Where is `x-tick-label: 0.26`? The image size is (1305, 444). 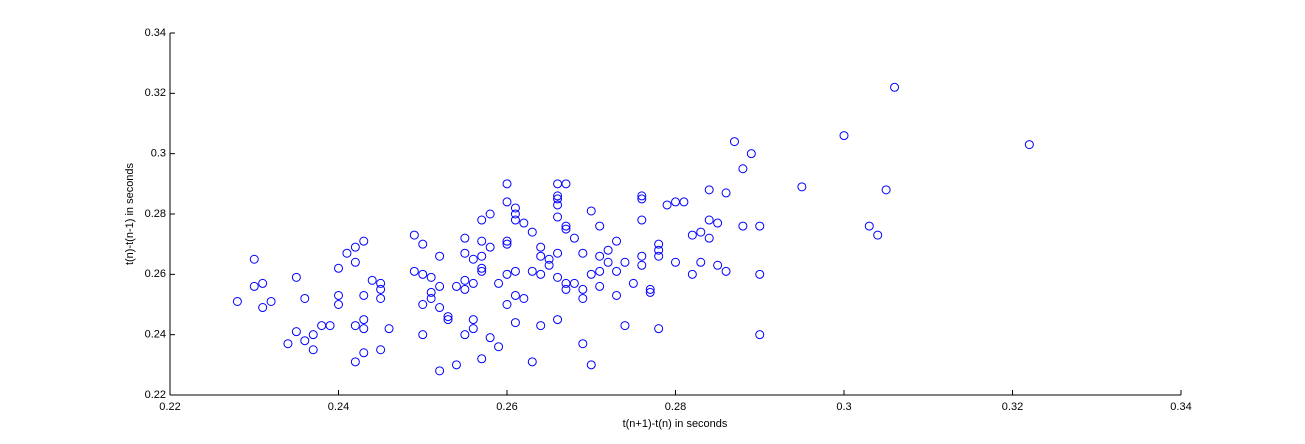
x-tick-label: 0.26 is located at coordinates (506, 407).